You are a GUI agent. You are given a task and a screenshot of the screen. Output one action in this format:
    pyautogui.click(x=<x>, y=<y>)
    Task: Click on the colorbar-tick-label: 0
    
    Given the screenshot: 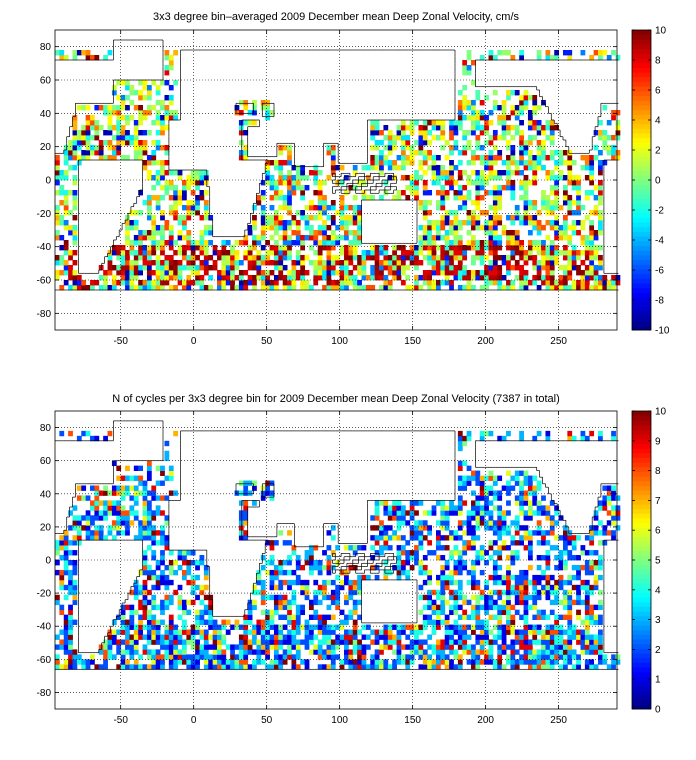 What is the action you would take?
    pyautogui.click(x=658, y=181)
    